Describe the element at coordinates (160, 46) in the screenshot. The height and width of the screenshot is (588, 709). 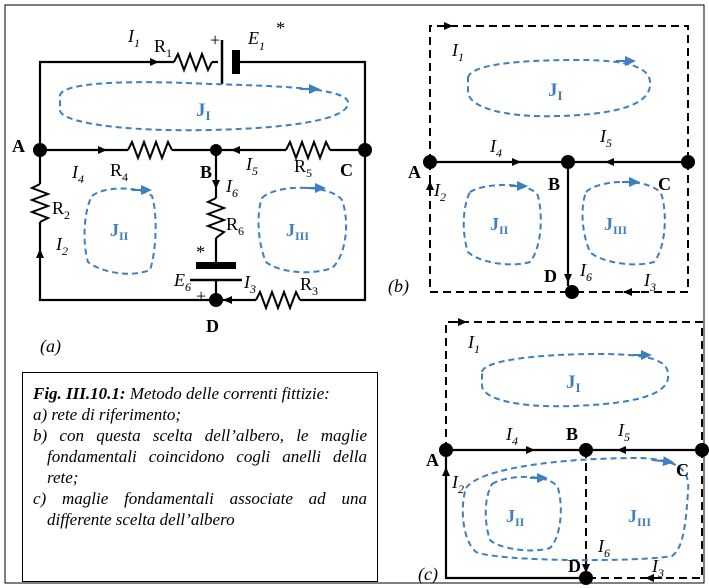
I see `label-r1: R` at that location.